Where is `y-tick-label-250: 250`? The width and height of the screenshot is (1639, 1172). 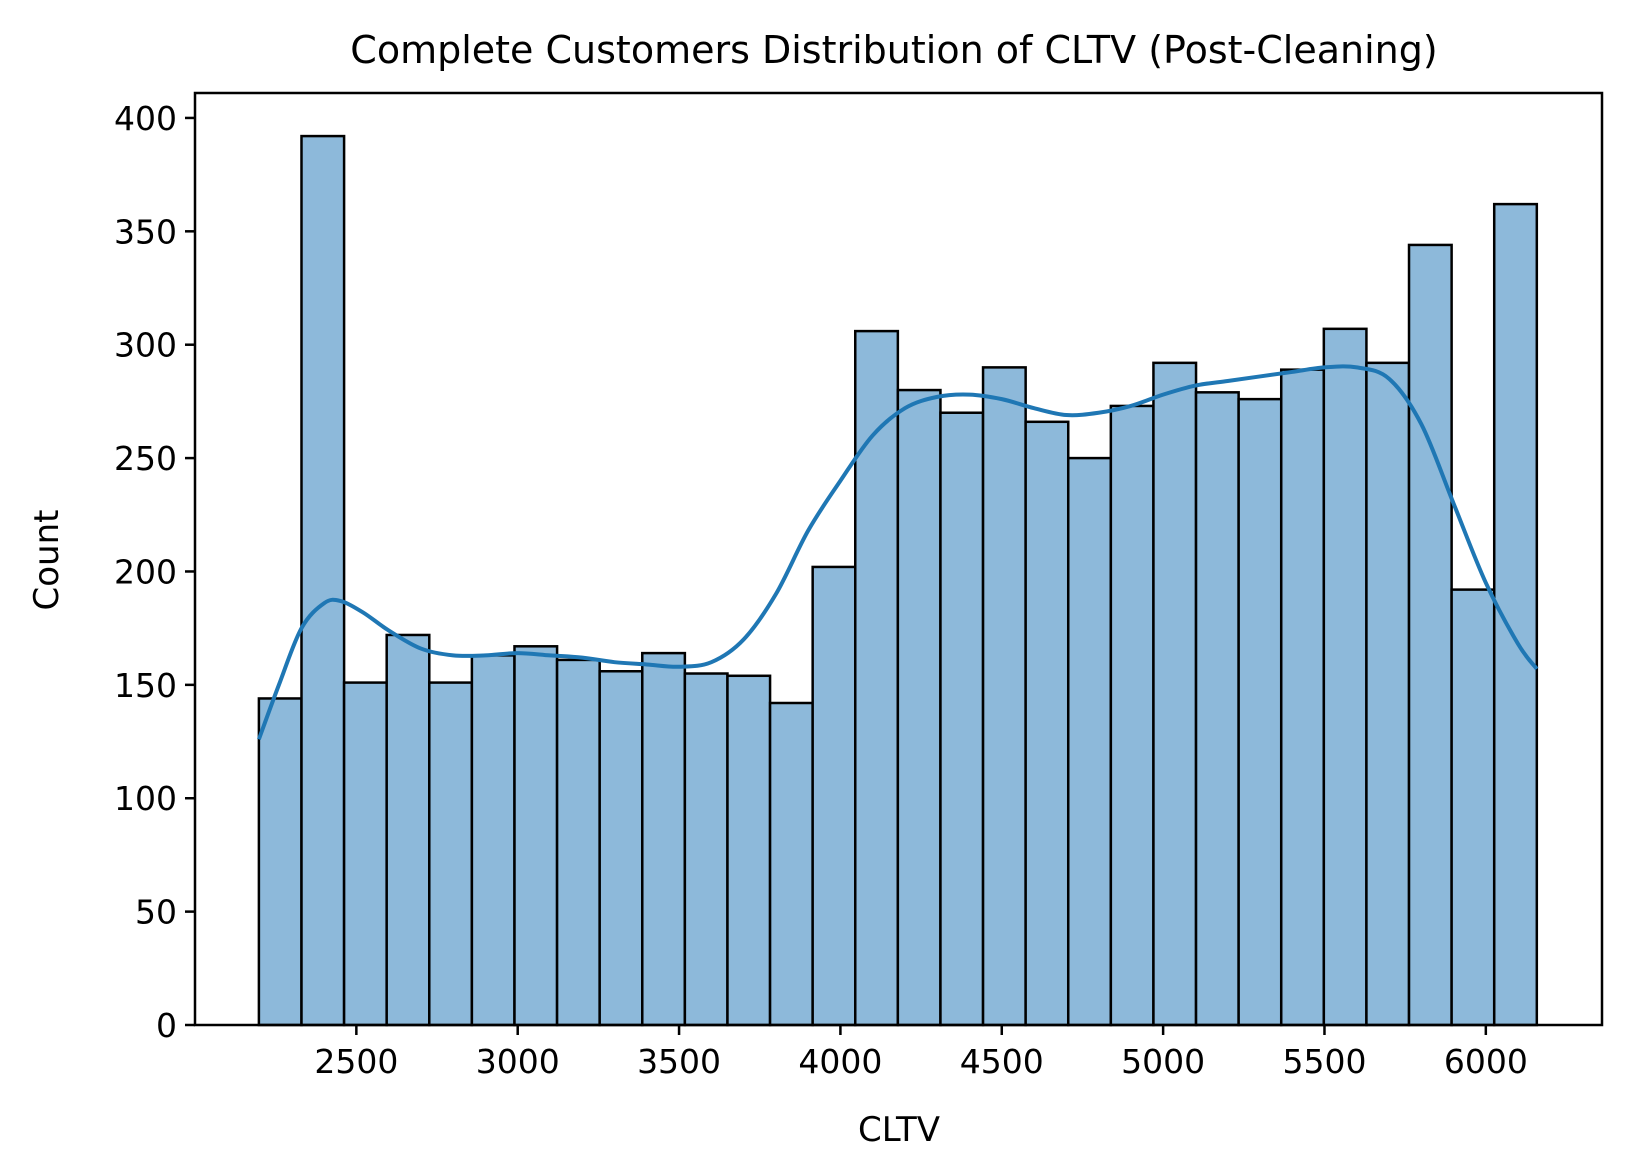
y-tick-label-250: 250 is located at coordinates (145, 458).